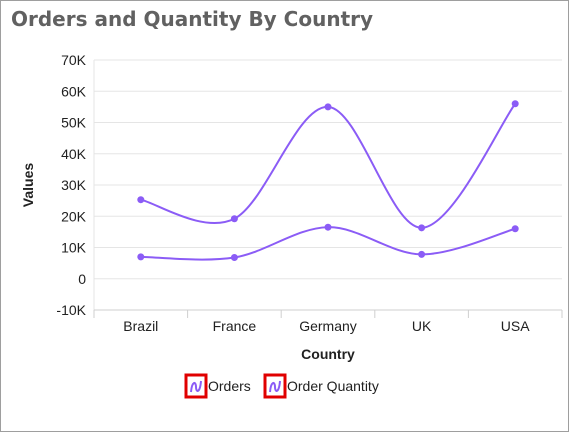 This screenshot has height=432, width=569. What do you see at coordinates (82, 279) in the screenshot?
I see `y-tick-label: 0` at bounding box center [82, 279].